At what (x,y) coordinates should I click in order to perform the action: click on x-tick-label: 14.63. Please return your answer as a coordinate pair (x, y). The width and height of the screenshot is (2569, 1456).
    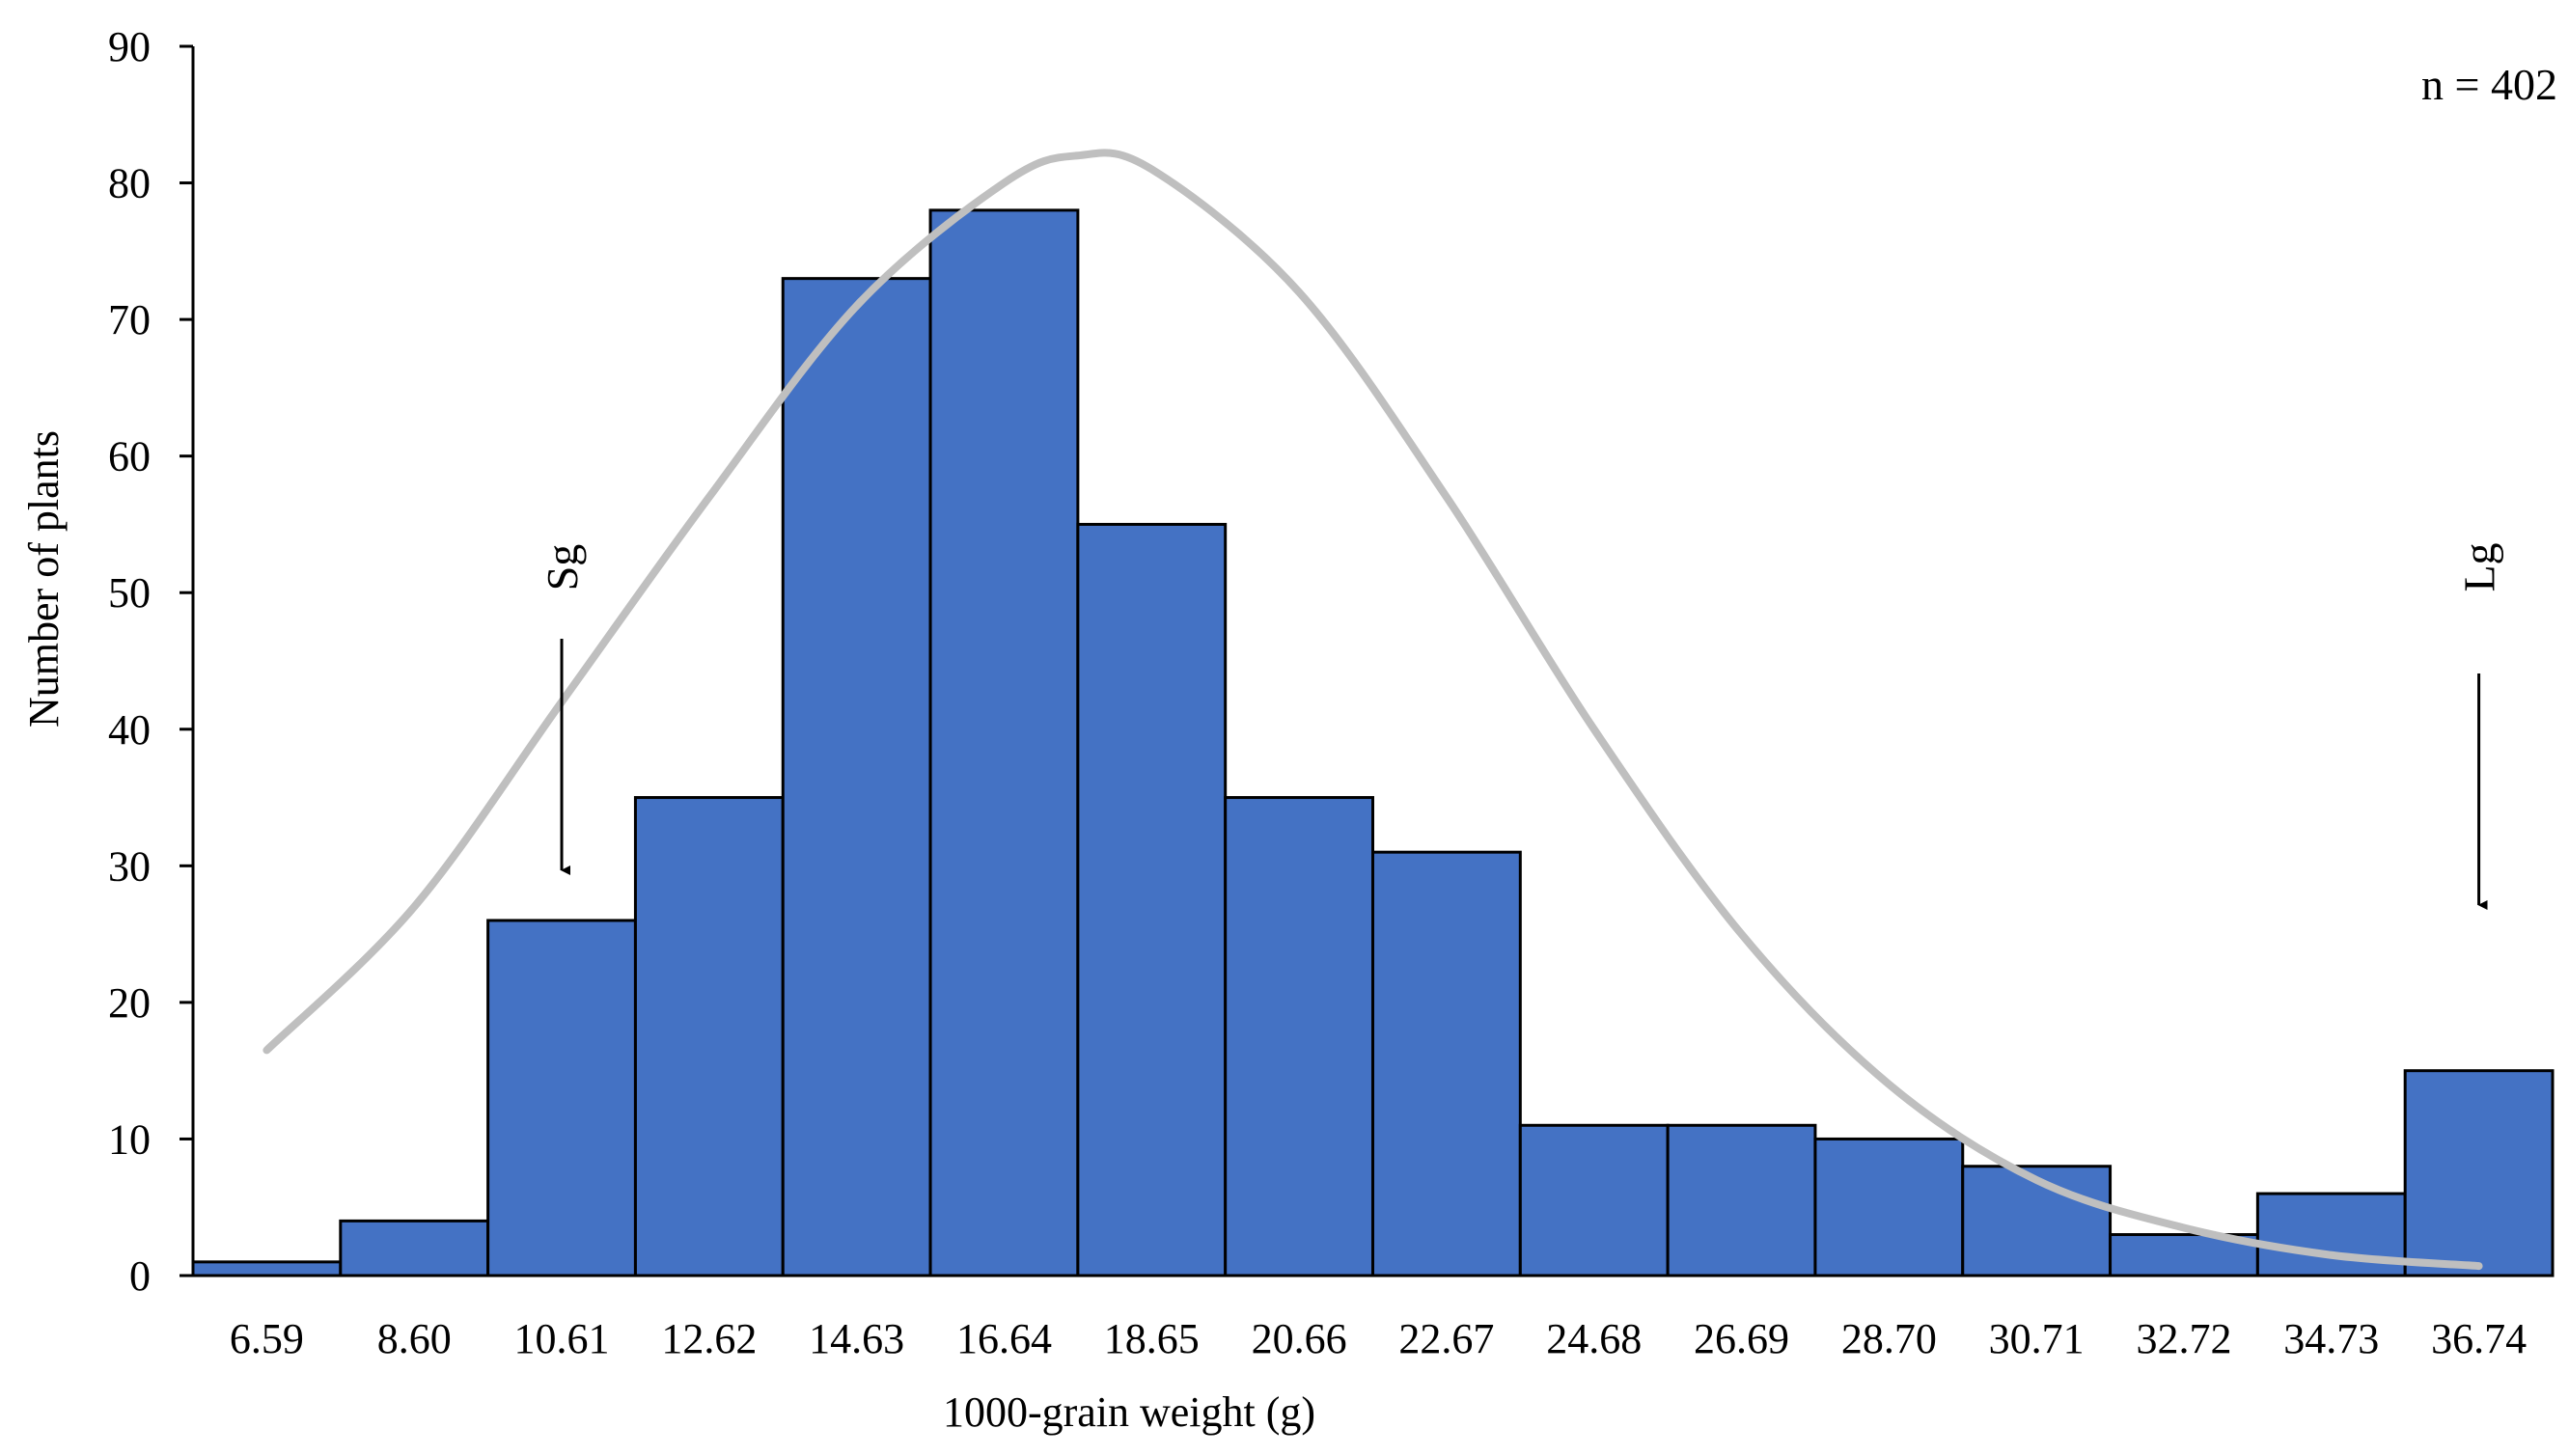
    Looking at the image, I should click on (856, 1339).